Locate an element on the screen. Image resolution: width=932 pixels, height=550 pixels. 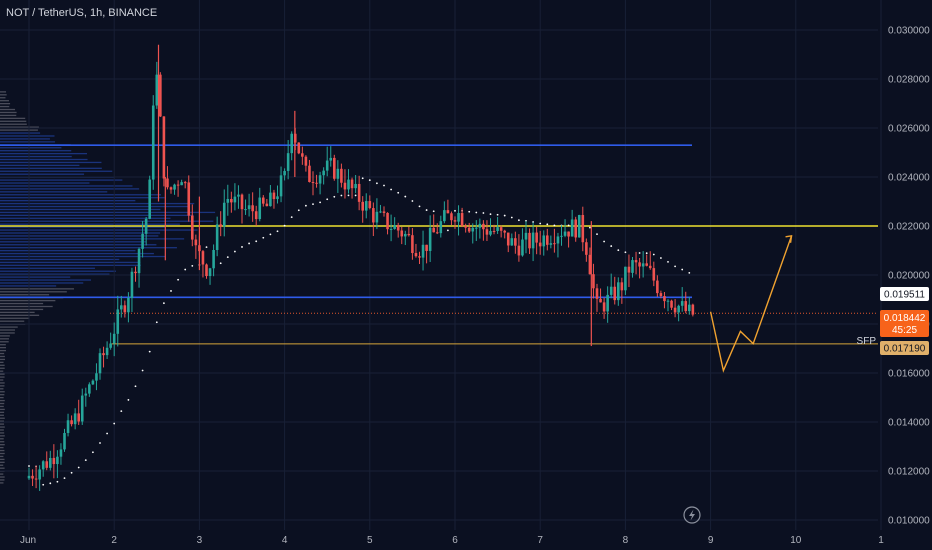
projection-line is located at coordinates (751, 304).